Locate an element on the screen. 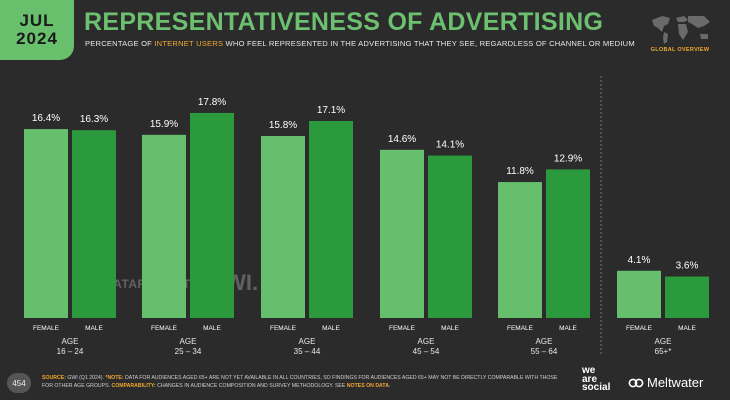  age-range-label: 55 – 64 is located at coordinates (544, 351).